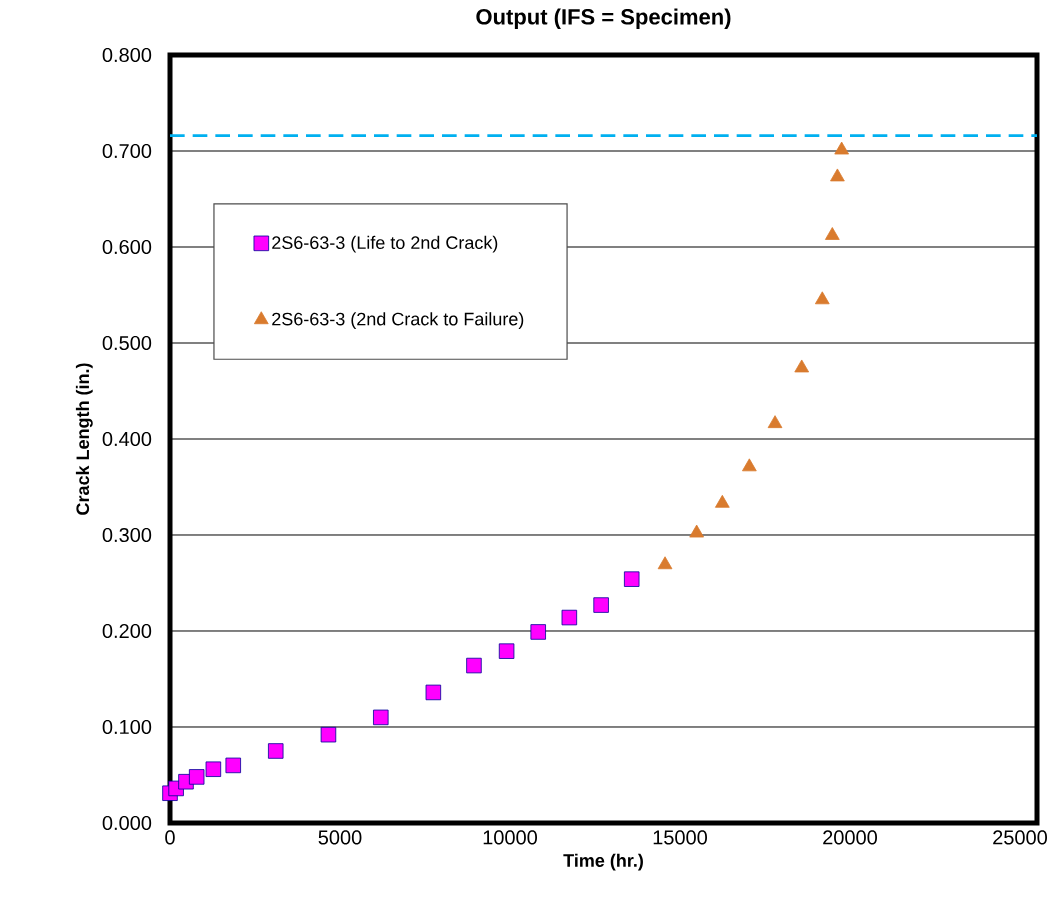 This screenshot has width=1051, height=915. Describe the element at coordinates (603, 18) in the screenshot. I see `chart-title: Output (IFS = Specimen)` at that location.